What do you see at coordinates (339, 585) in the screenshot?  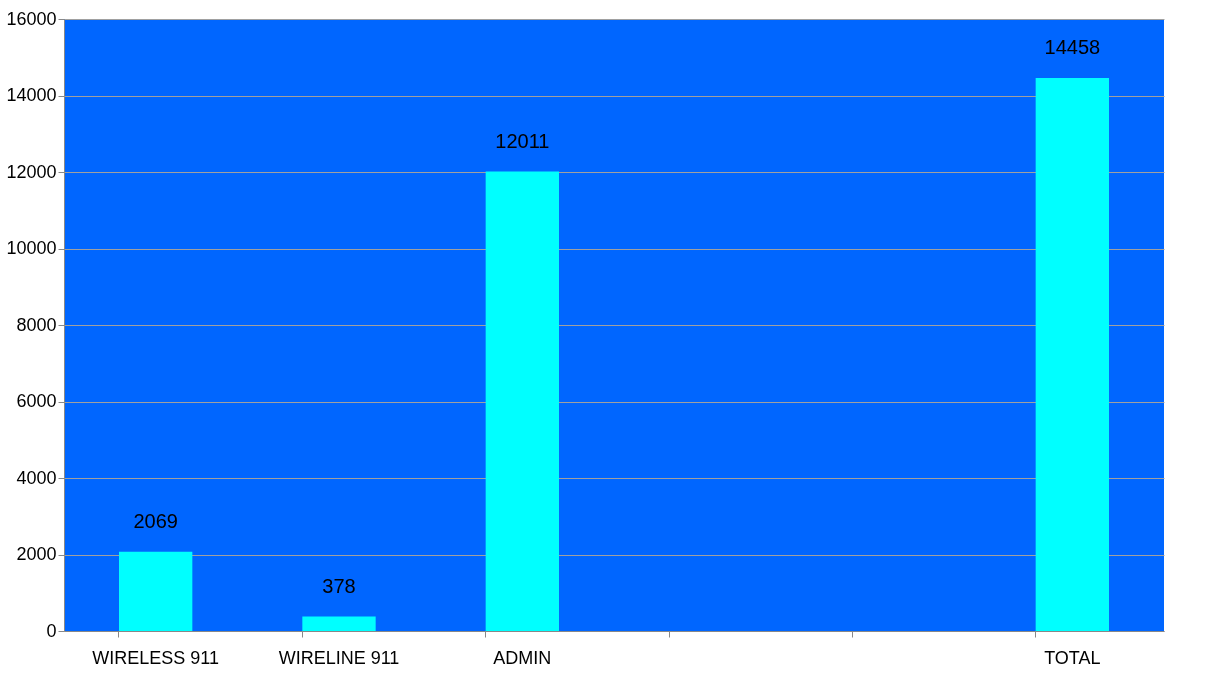 I see `data-label: 378` at bounding box center [339, 585].